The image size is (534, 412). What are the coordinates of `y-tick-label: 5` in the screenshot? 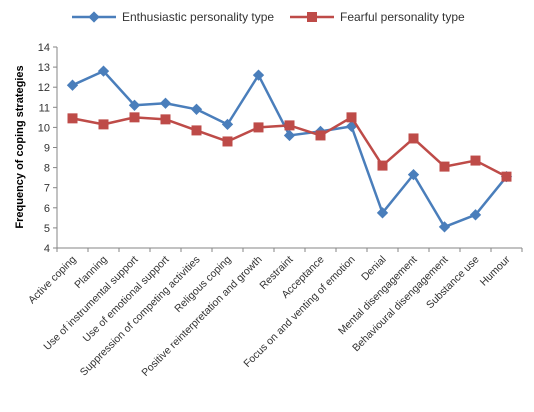 It's located at (47, 229).